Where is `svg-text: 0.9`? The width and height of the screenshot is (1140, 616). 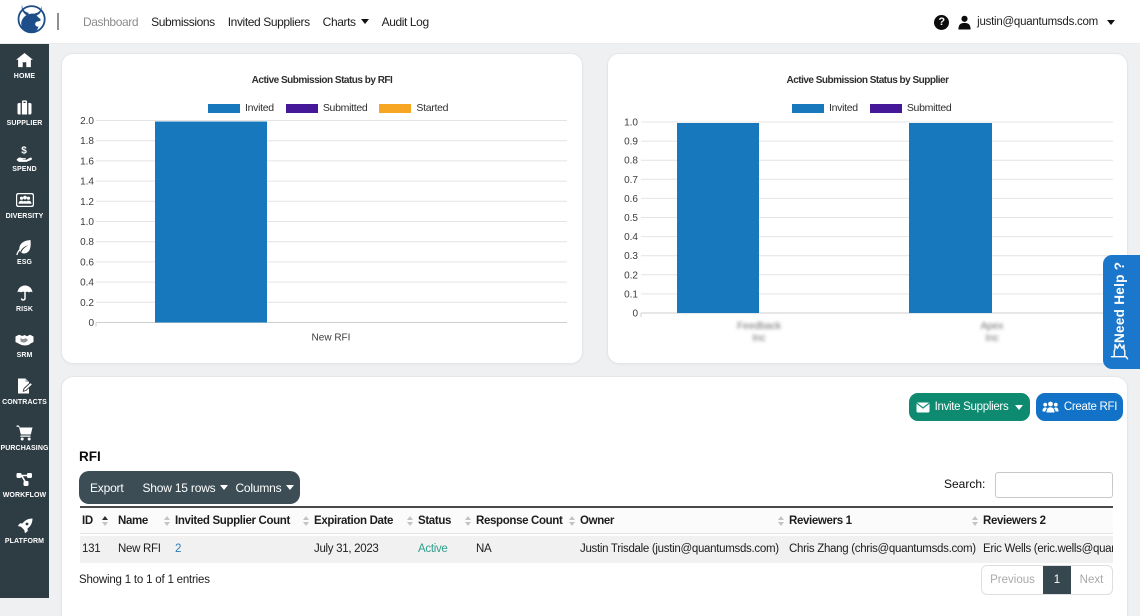
svg-text: 0.9 is located at coordinates (631, 142).